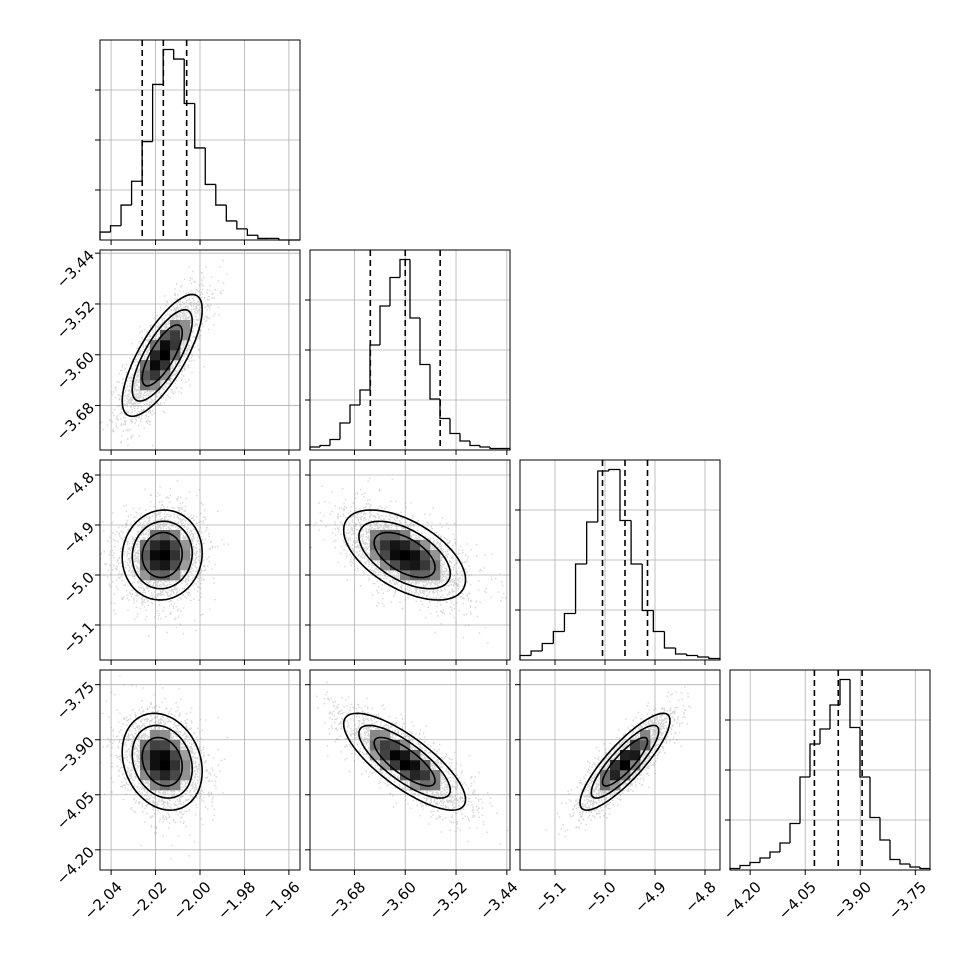  Describe the element at coordinates (75, 319) in the screenshot. I see `y-tick-label: −3.52` at that location.